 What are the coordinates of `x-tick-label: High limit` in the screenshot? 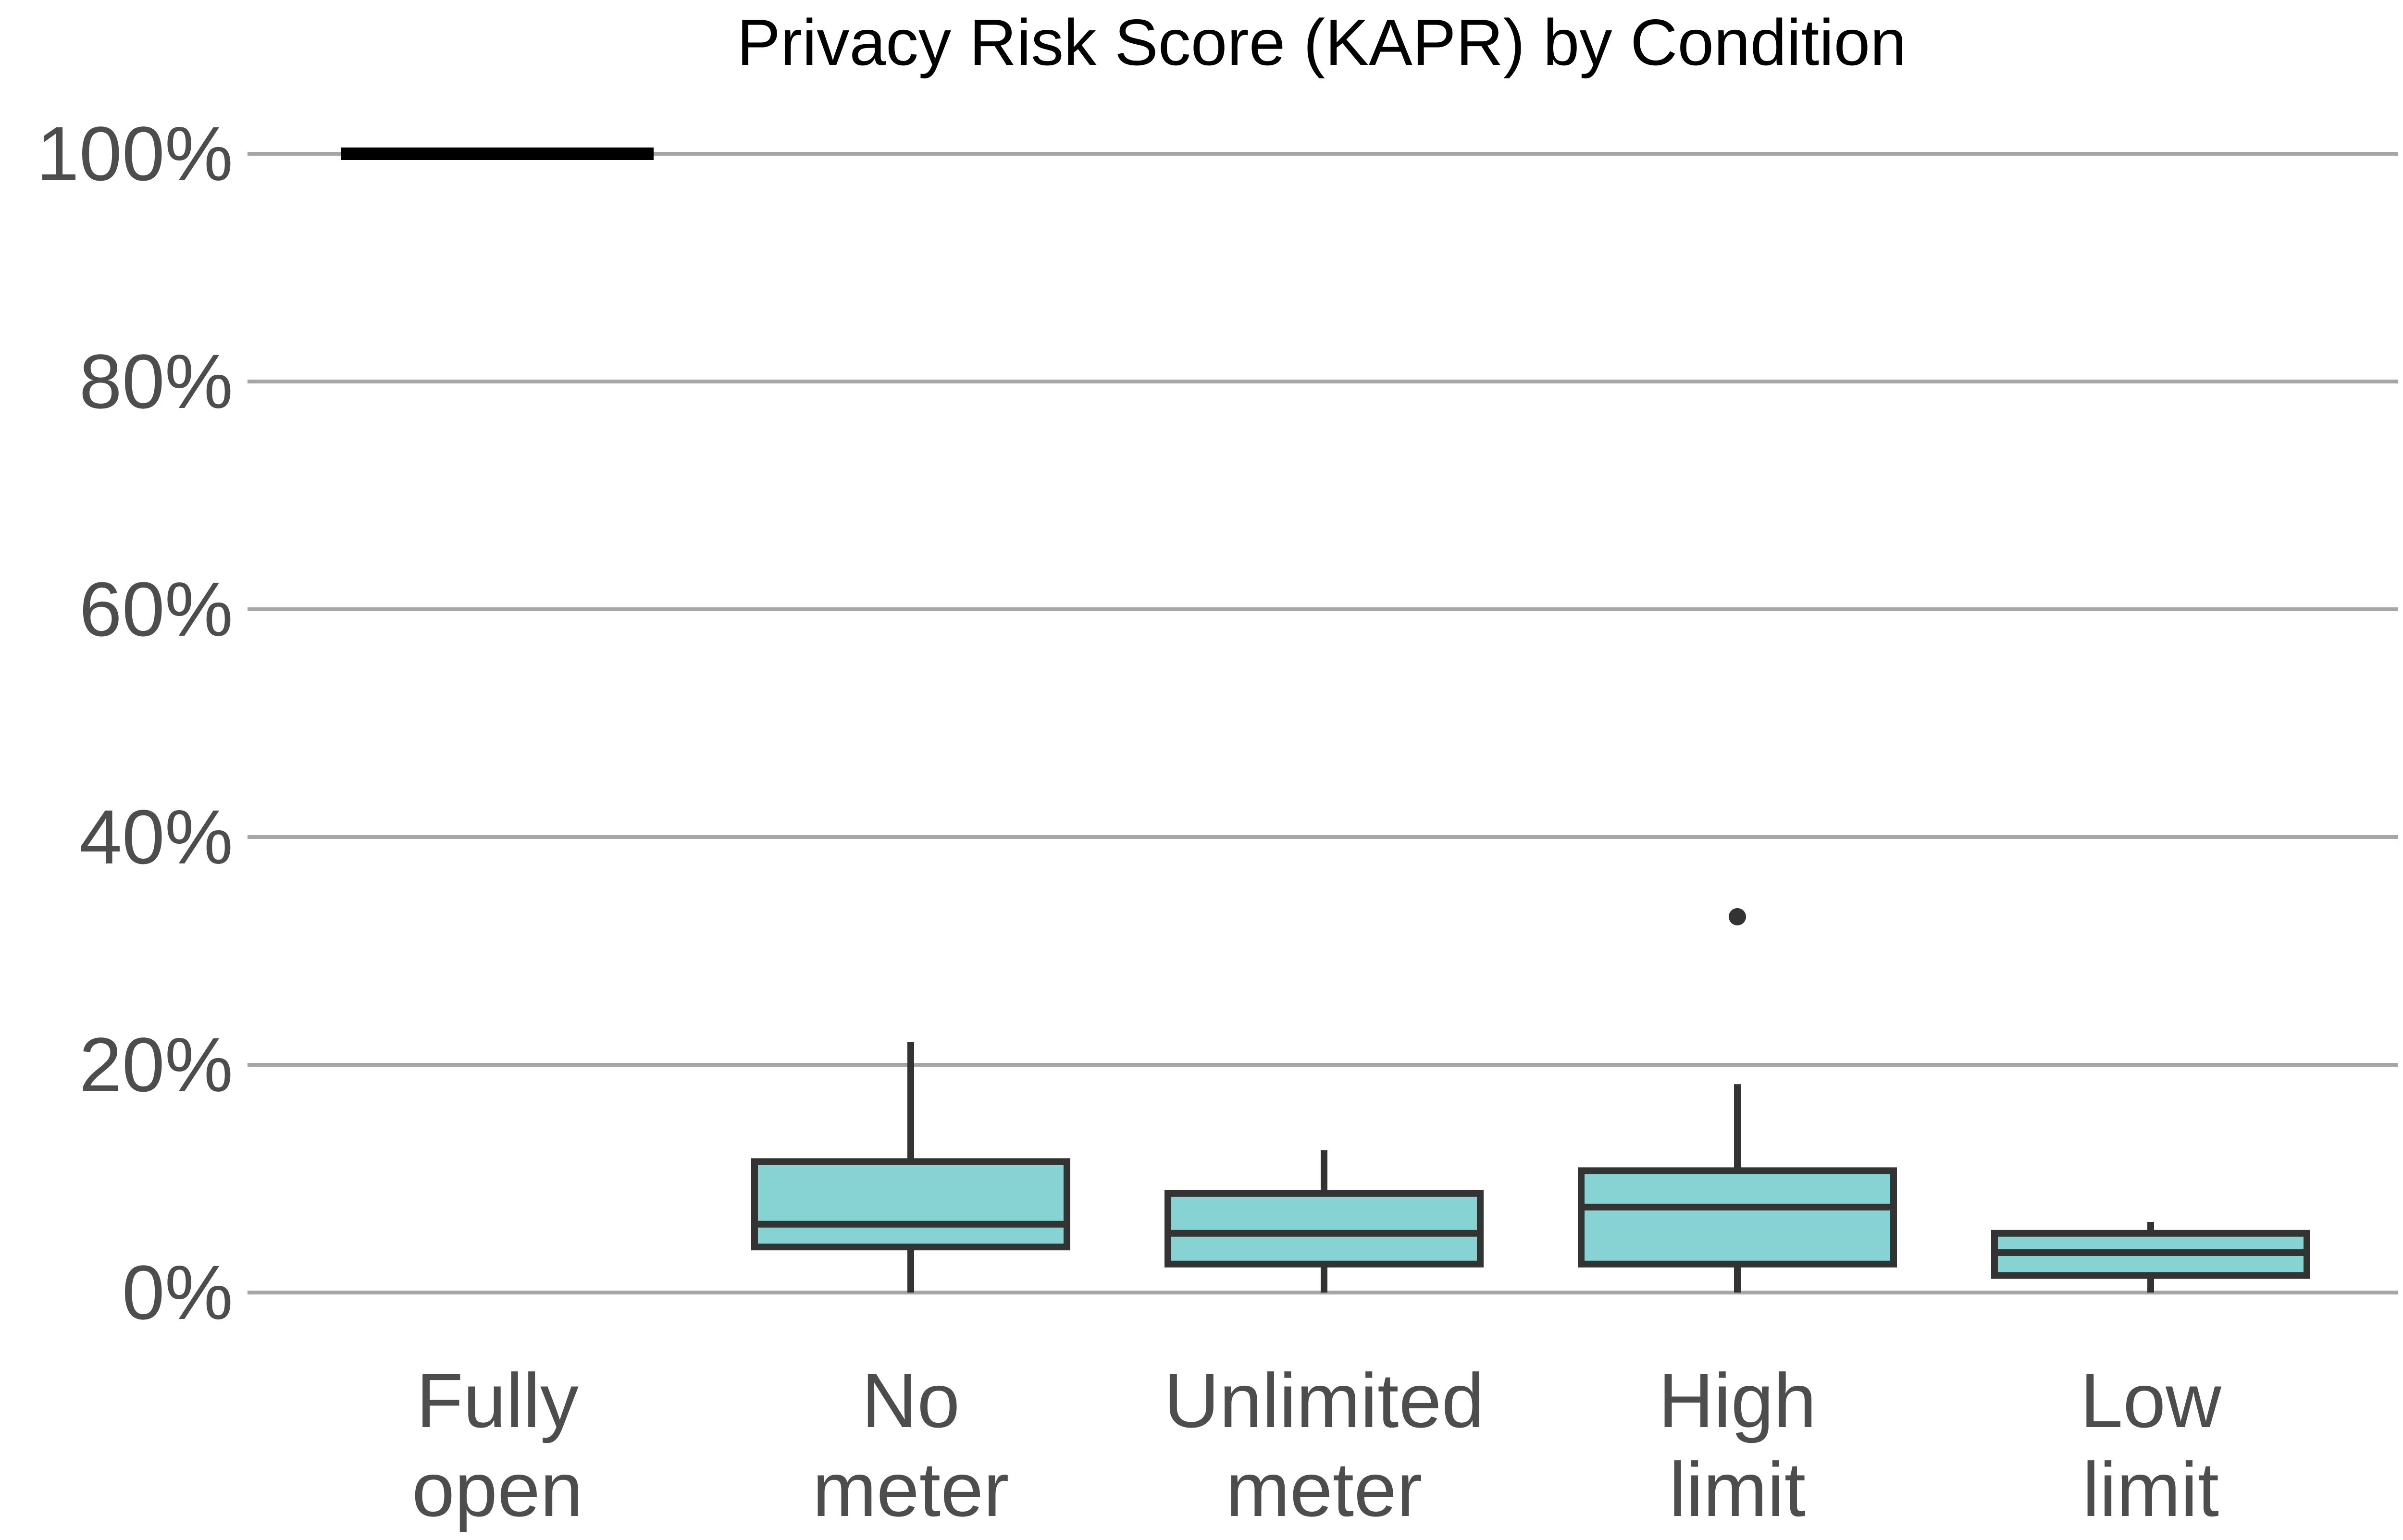 It's located at (1737, 1444).